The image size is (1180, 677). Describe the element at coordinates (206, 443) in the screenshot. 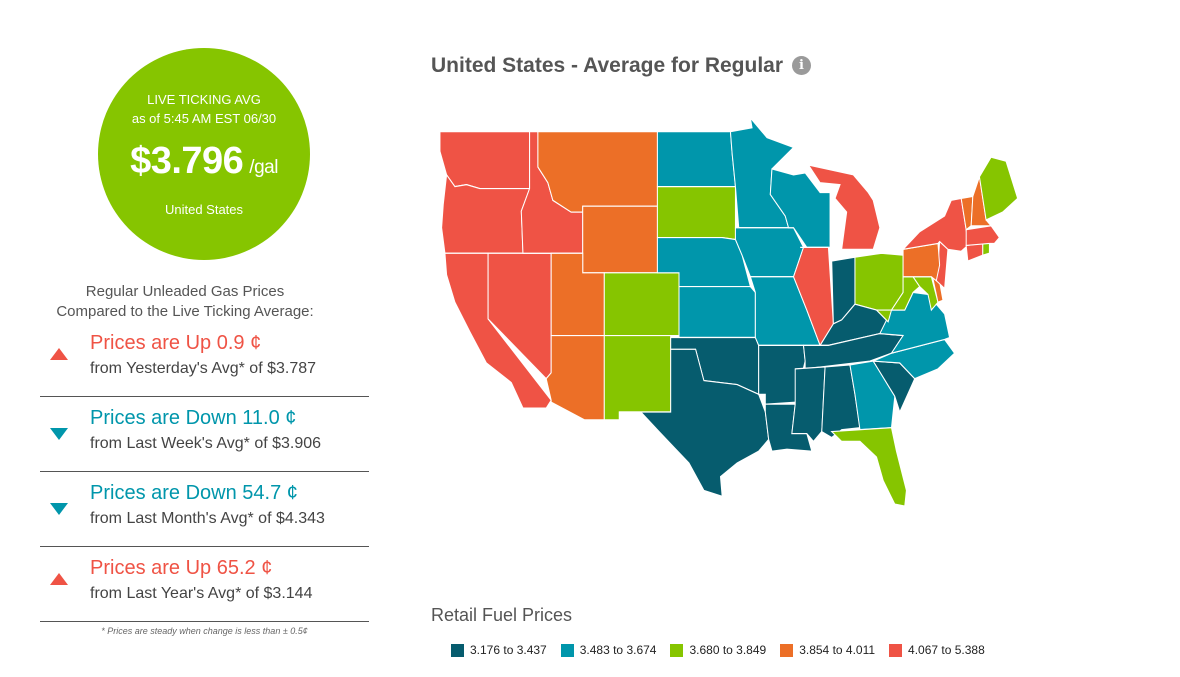

I see `comparison-detail: from Last Week's Avg* of $3.906` at that location.